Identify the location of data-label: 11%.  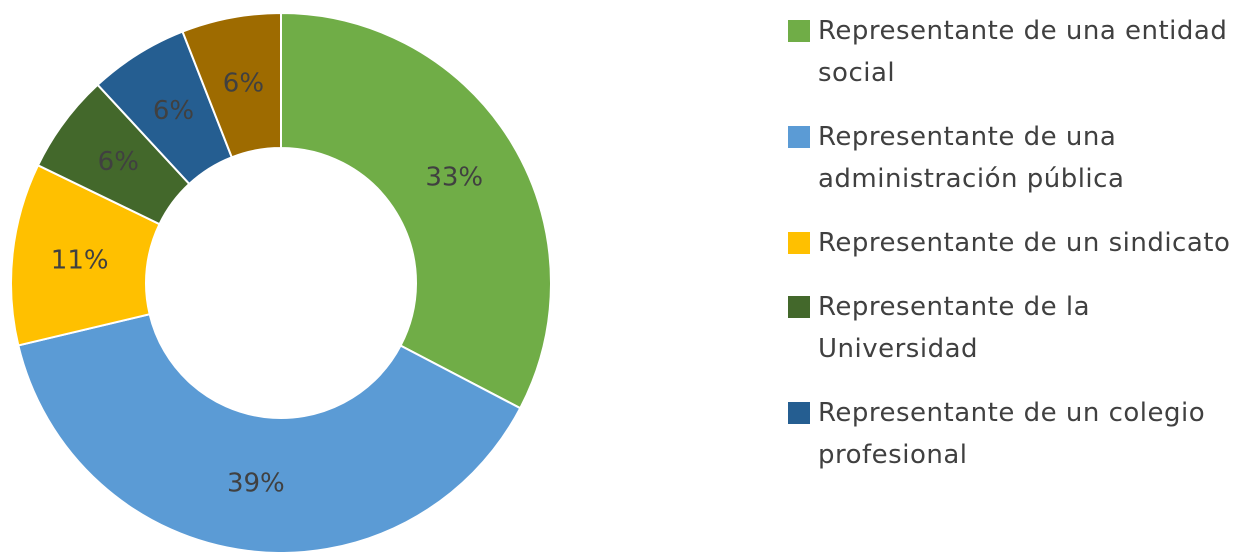
(80, 260).